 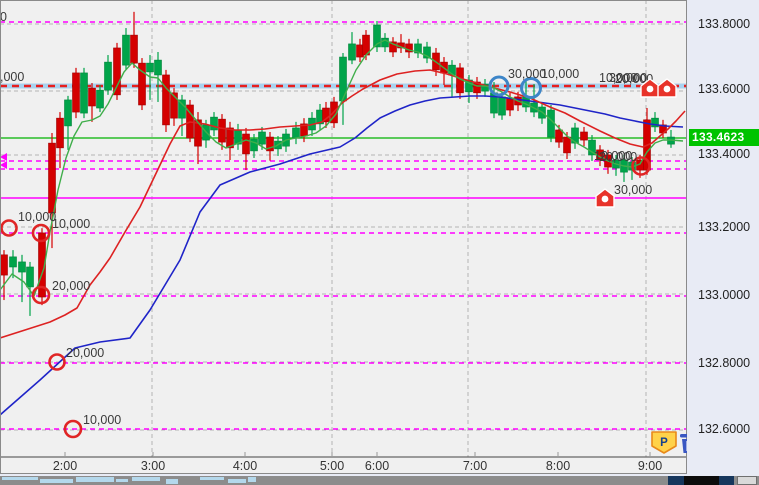 What do you see at coordinates (747, 480) in the screenshot?
I see `scrollbar-end-button` at bounding box center [747, 480].